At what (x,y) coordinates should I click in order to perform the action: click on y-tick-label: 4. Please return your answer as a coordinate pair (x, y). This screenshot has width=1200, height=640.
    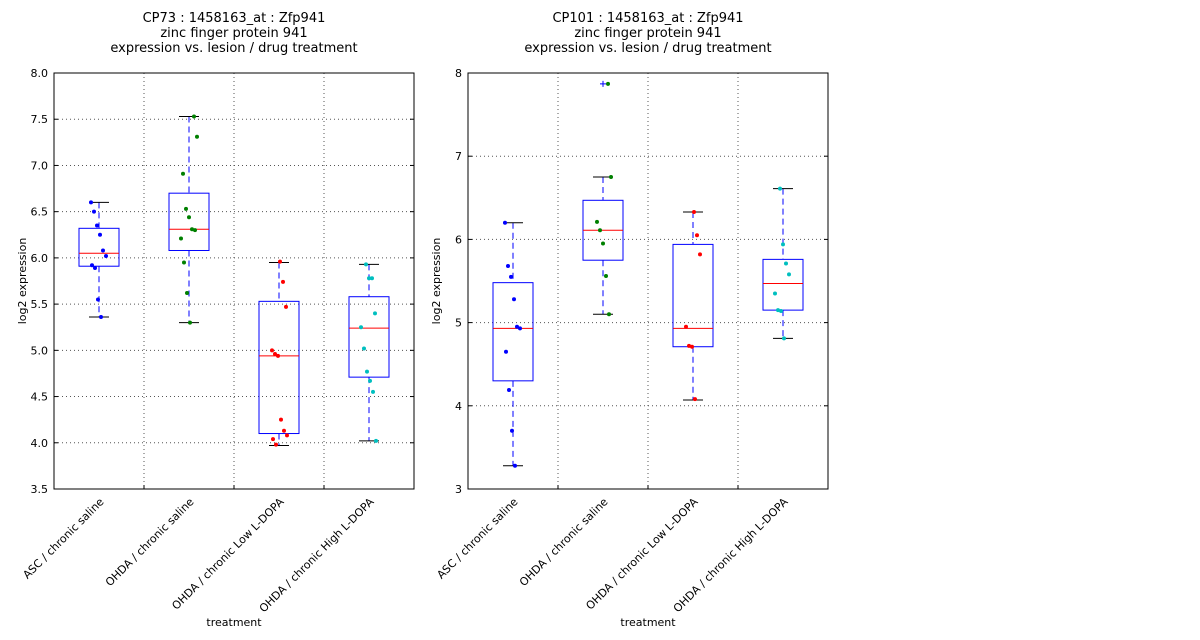
    Looking at the image, I should click on (458, 406).